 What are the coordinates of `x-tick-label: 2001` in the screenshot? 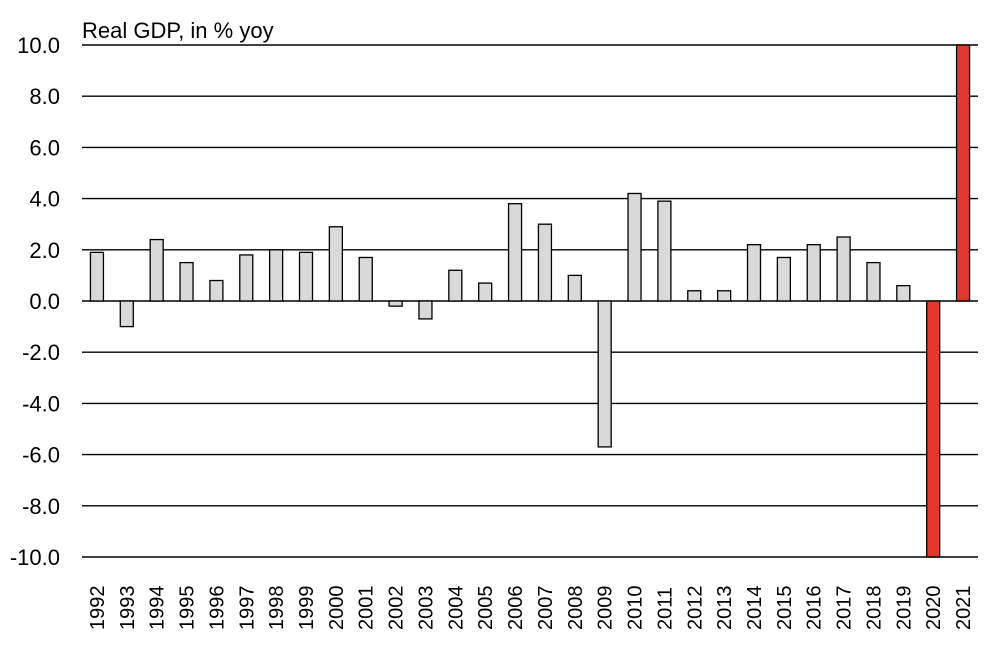 It's located at (367, 608).